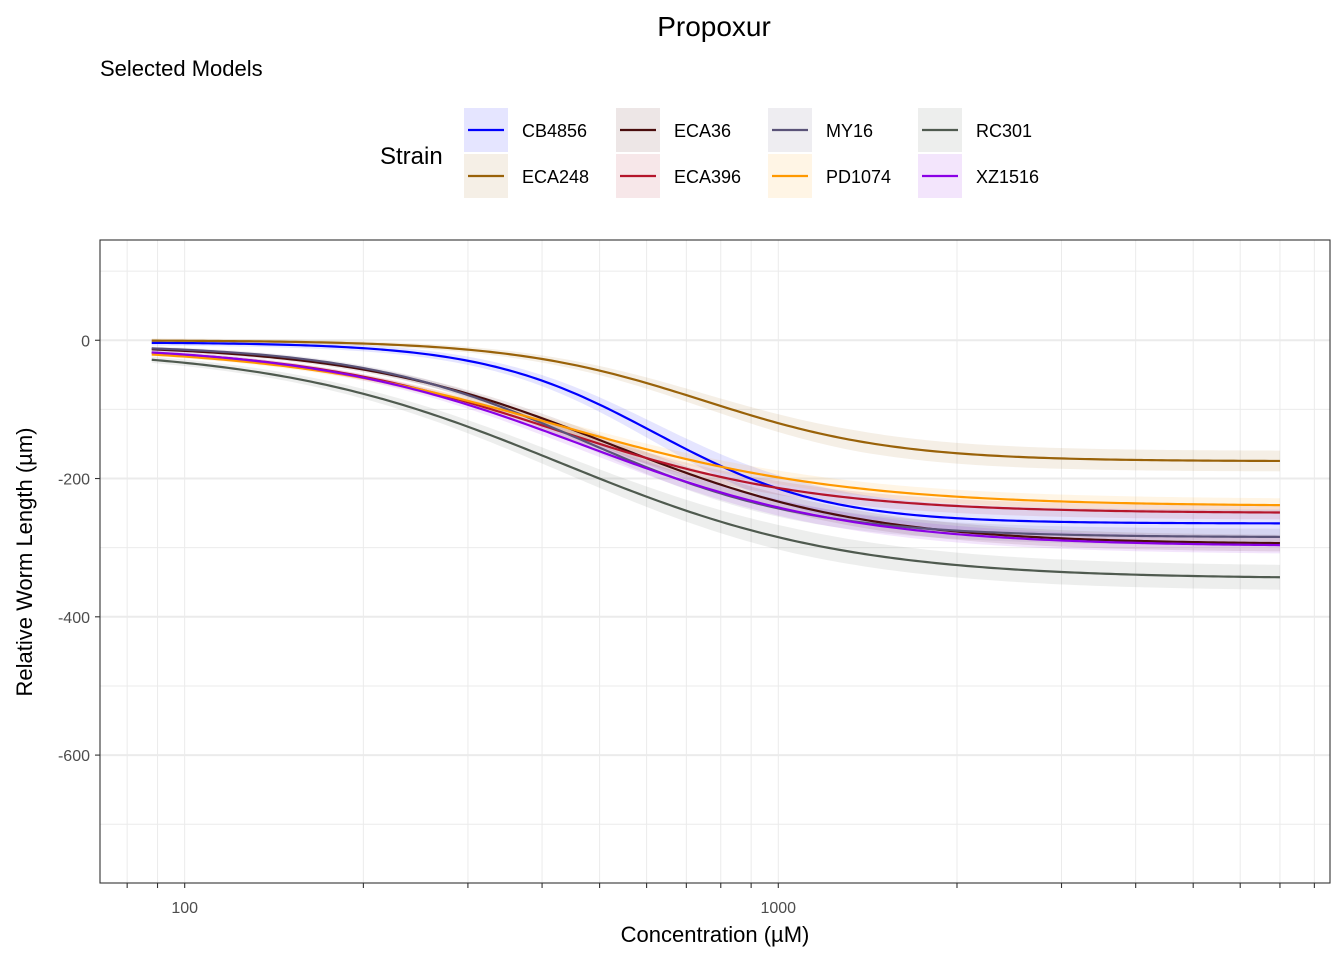 The height and width of the screenshot is (960, 1344). Describe the element at coordinates (778, 908) in the screenshot. I see `x-tick-label: 1000` at that location.